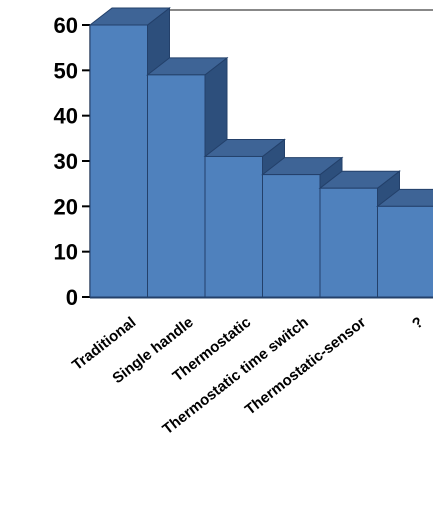 Image resolution: width=433 pixels, height=513 pixels. What do you see at coordinates (66, 252) in the screenshot?
I see `y-tick-label: 10` at bounding box center [66, 252].